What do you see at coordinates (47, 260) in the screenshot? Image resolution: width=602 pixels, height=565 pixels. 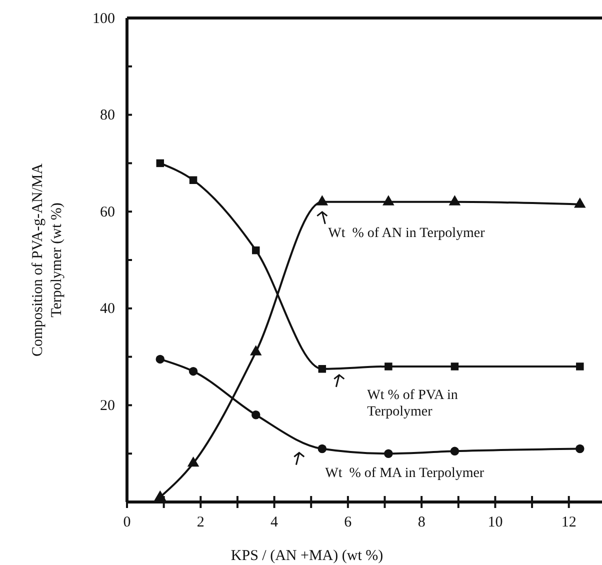 I see `y-axis-title: Composition of PVA-g-AN/MA Terpolymer (wt %)` at bounding box center [47, 260].